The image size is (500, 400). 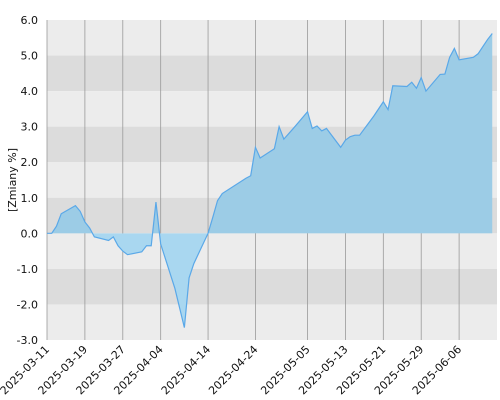 What do you see at coordinates (186, 370) in the screenshot?
I see `x-tick-label: 2025-04-14` at bounding box center [186, 370].